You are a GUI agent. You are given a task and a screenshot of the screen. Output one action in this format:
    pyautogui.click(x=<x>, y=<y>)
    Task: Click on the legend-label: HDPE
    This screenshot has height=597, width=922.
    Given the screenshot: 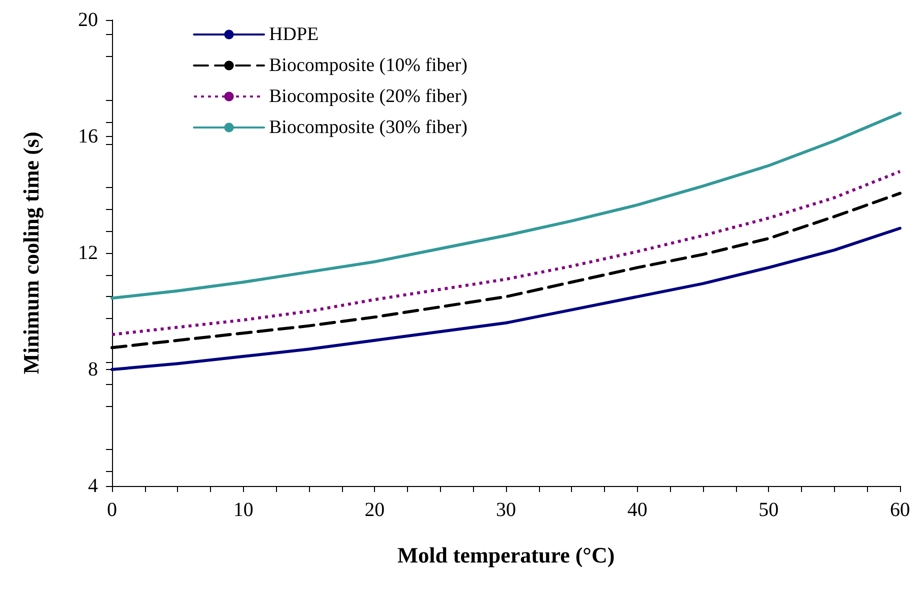 What is the action you would take?
    pyautogui.click(x=294, y=34)
    